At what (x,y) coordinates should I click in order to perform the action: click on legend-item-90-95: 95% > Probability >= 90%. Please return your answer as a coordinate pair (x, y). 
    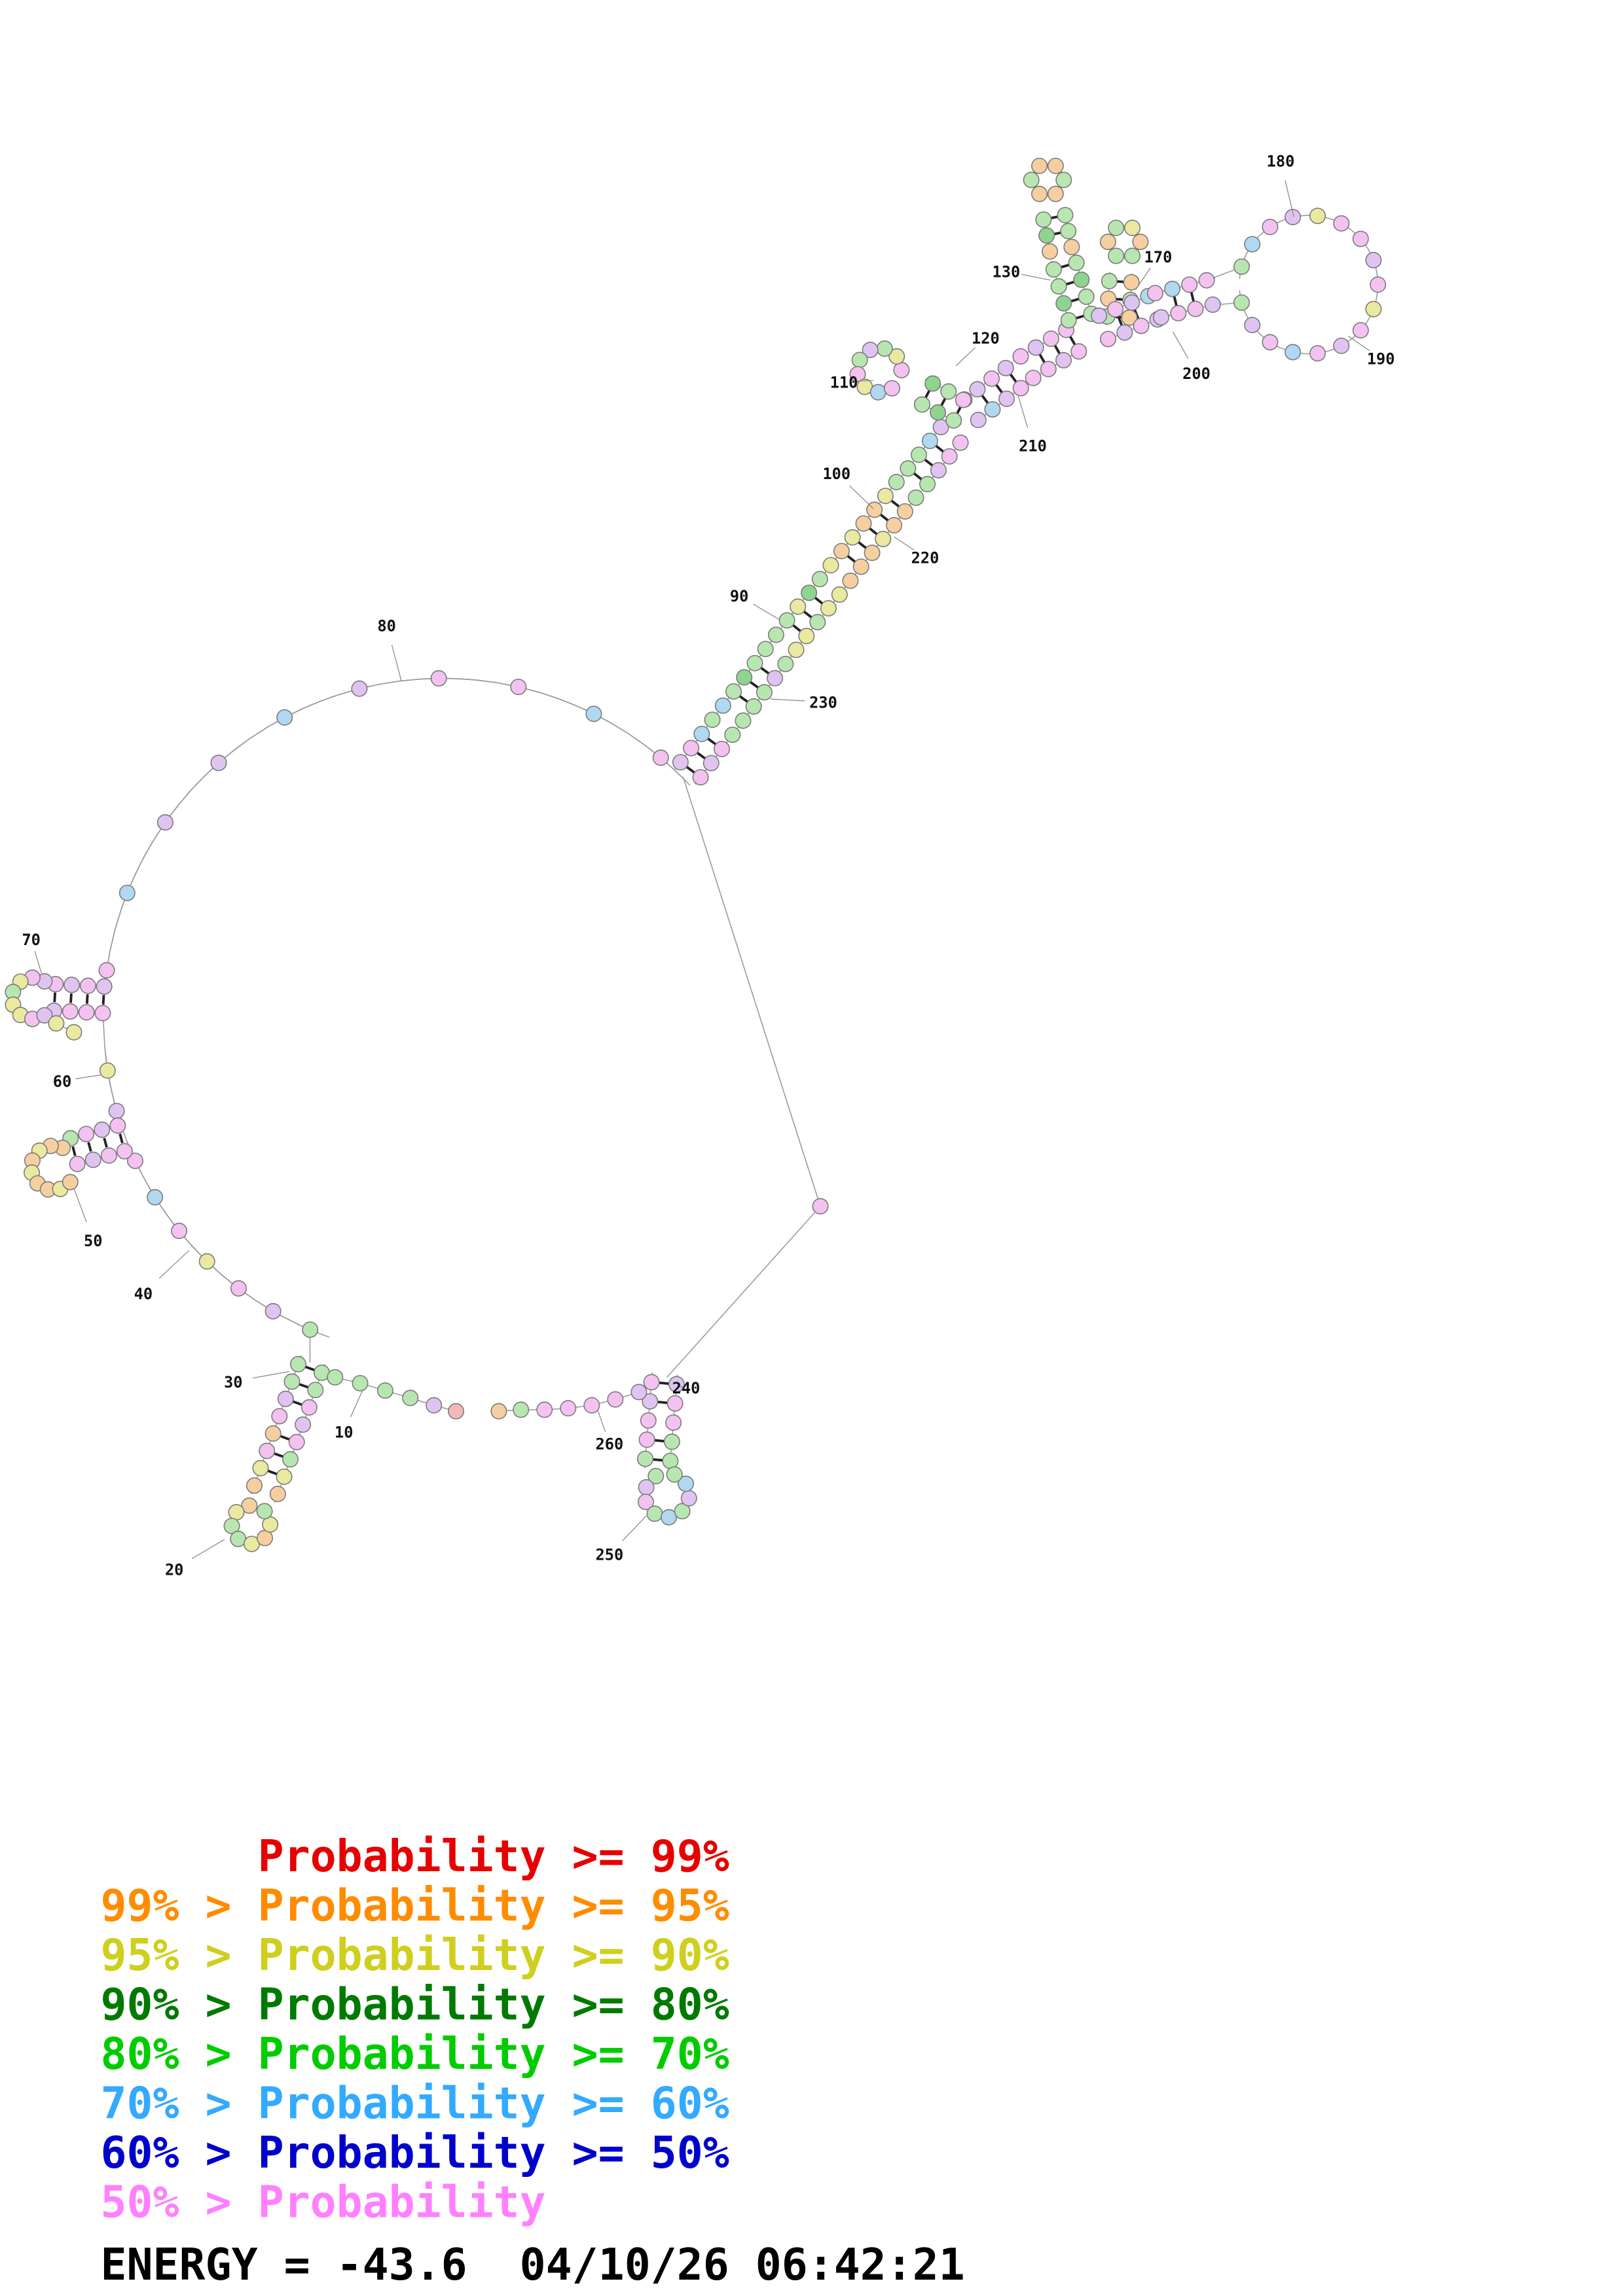
    Looking at the image, I should click on (415, 1955).